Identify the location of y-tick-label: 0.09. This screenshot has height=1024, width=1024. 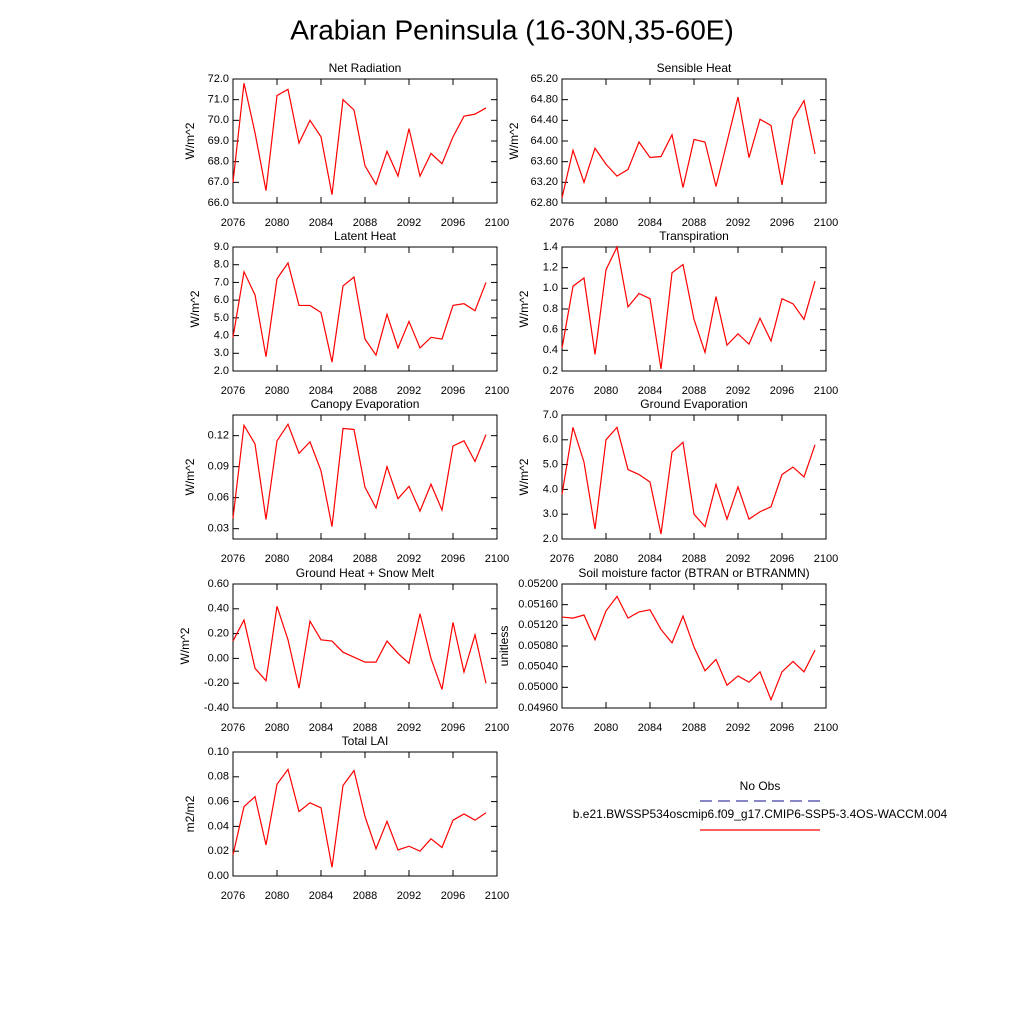
(218, 467).